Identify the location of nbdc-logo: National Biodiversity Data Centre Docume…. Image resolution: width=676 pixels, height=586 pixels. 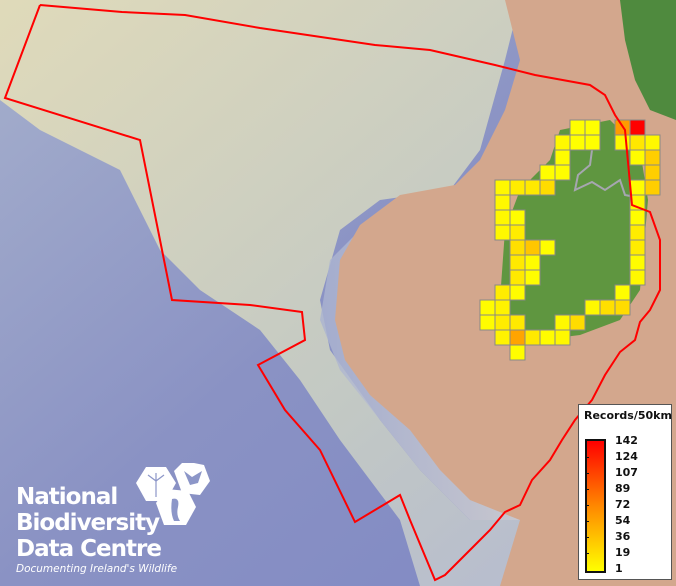
(96, 529).